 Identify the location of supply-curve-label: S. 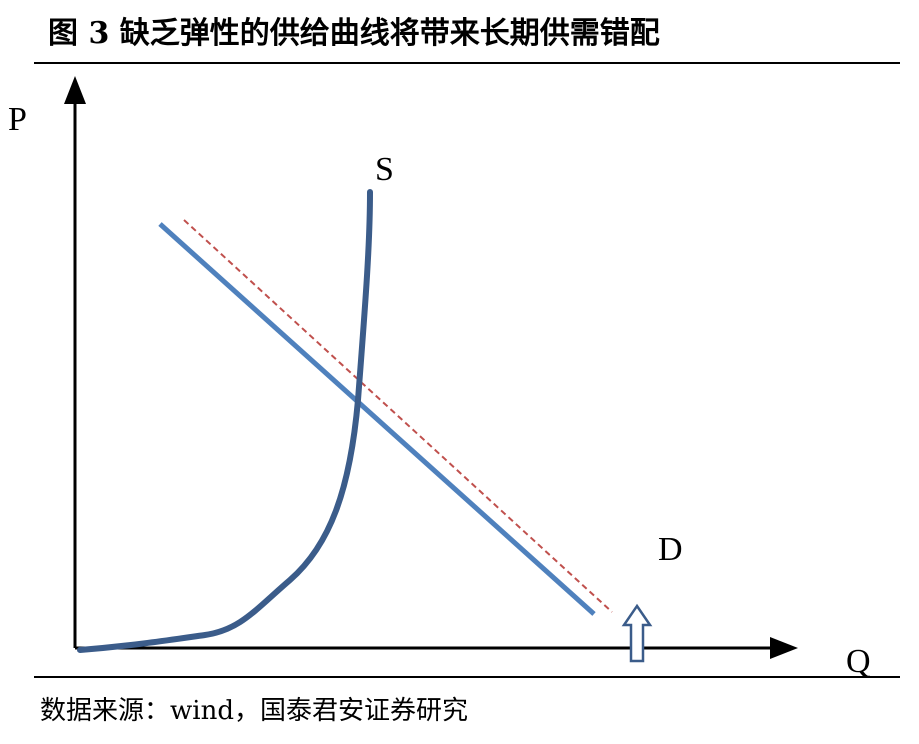
(384, 169).